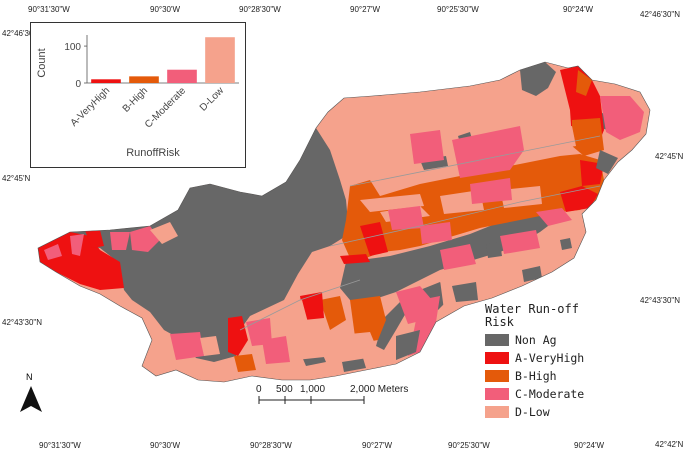  I want to click on coord-right-1: 42°46'30"N, so click(660, 14).